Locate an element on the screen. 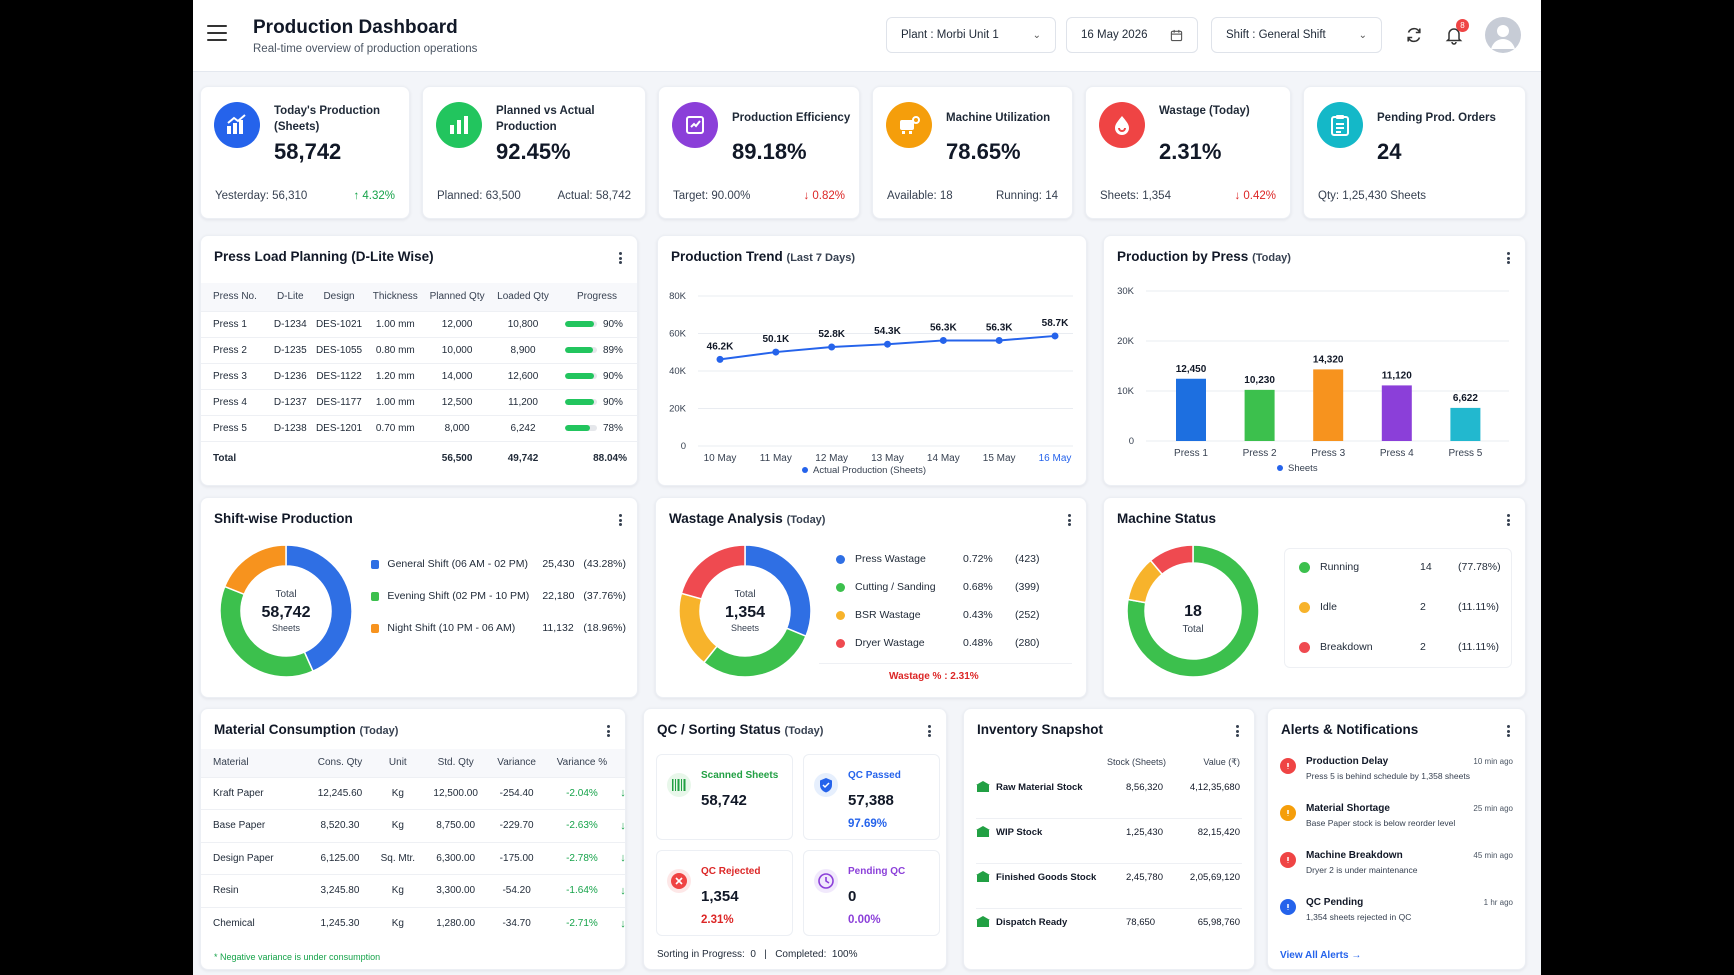  table-cell: 3,245.80 is located at coordinates (340, 890).